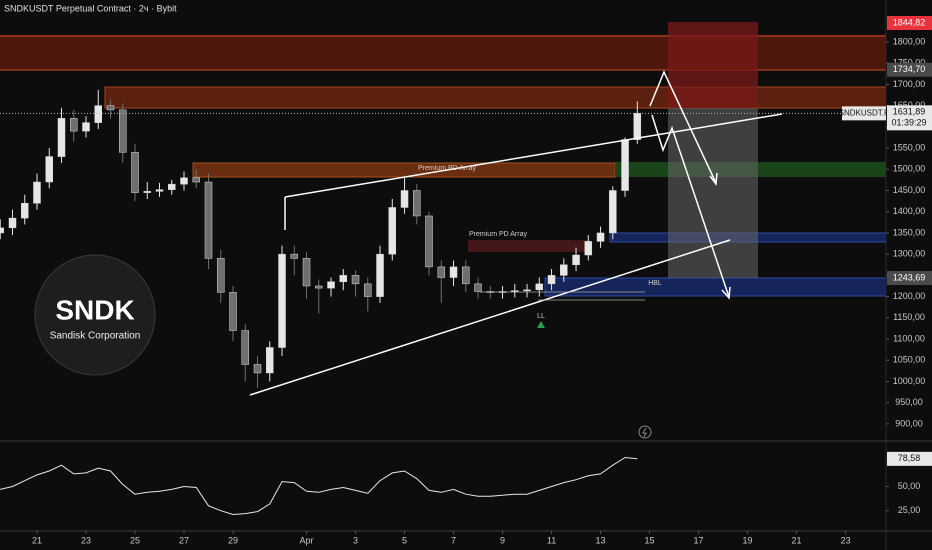 This screenshot has height=550, width=932. I want to click on x-tick-label: 17, so click(699, 540).